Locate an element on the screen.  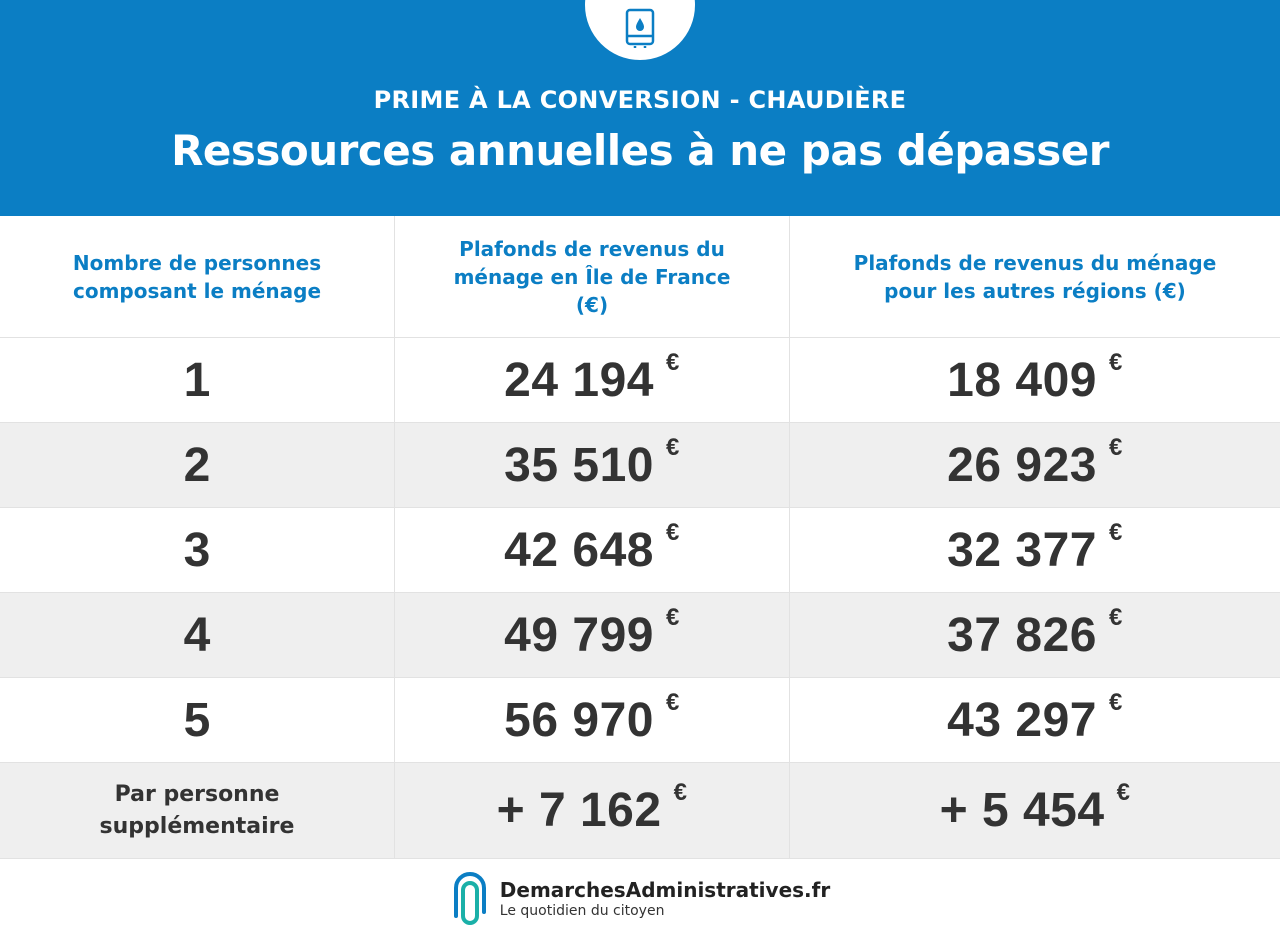
icon-badge is located at coordinates (640, 30).